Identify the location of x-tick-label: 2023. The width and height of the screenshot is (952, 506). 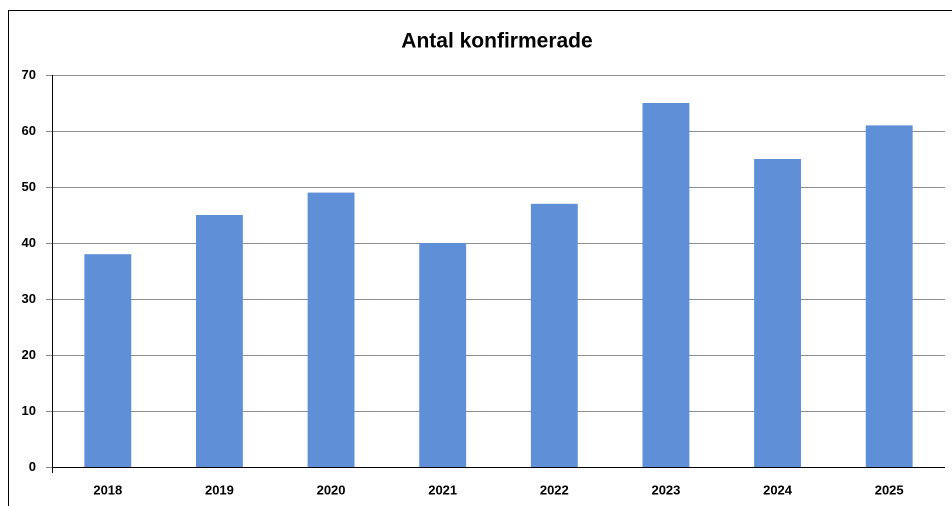
(665, 489).